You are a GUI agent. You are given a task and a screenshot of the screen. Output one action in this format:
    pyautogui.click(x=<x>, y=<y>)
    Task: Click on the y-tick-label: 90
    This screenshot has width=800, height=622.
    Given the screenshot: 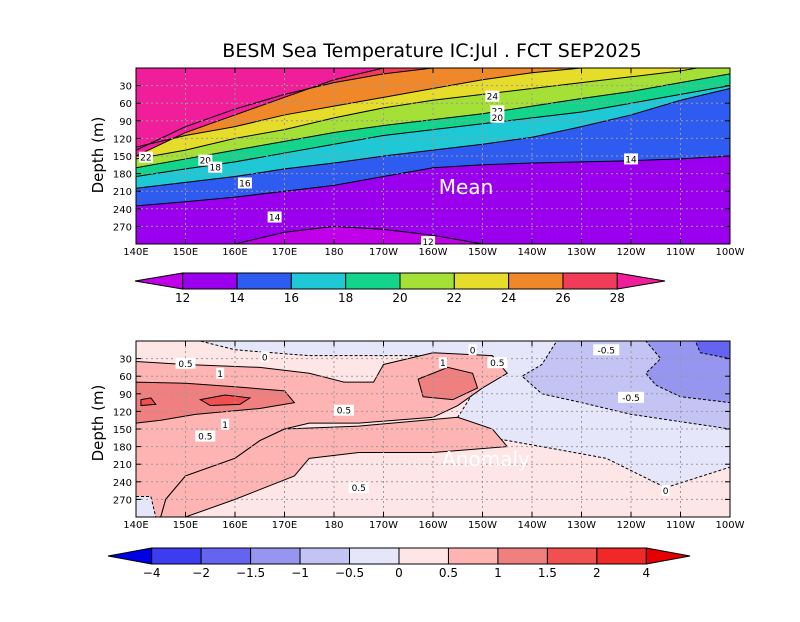 What is the action you would take?
    pyautogui.click(x=125, y=395)
    